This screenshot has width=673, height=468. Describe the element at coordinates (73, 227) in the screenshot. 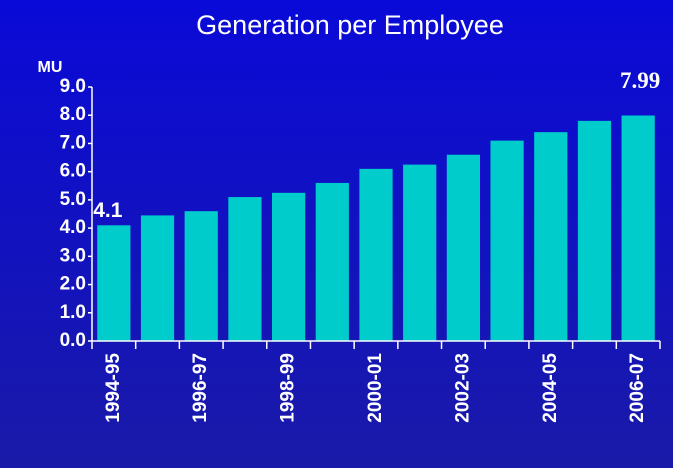

I see `y-tick-label: 4.0` at that location.